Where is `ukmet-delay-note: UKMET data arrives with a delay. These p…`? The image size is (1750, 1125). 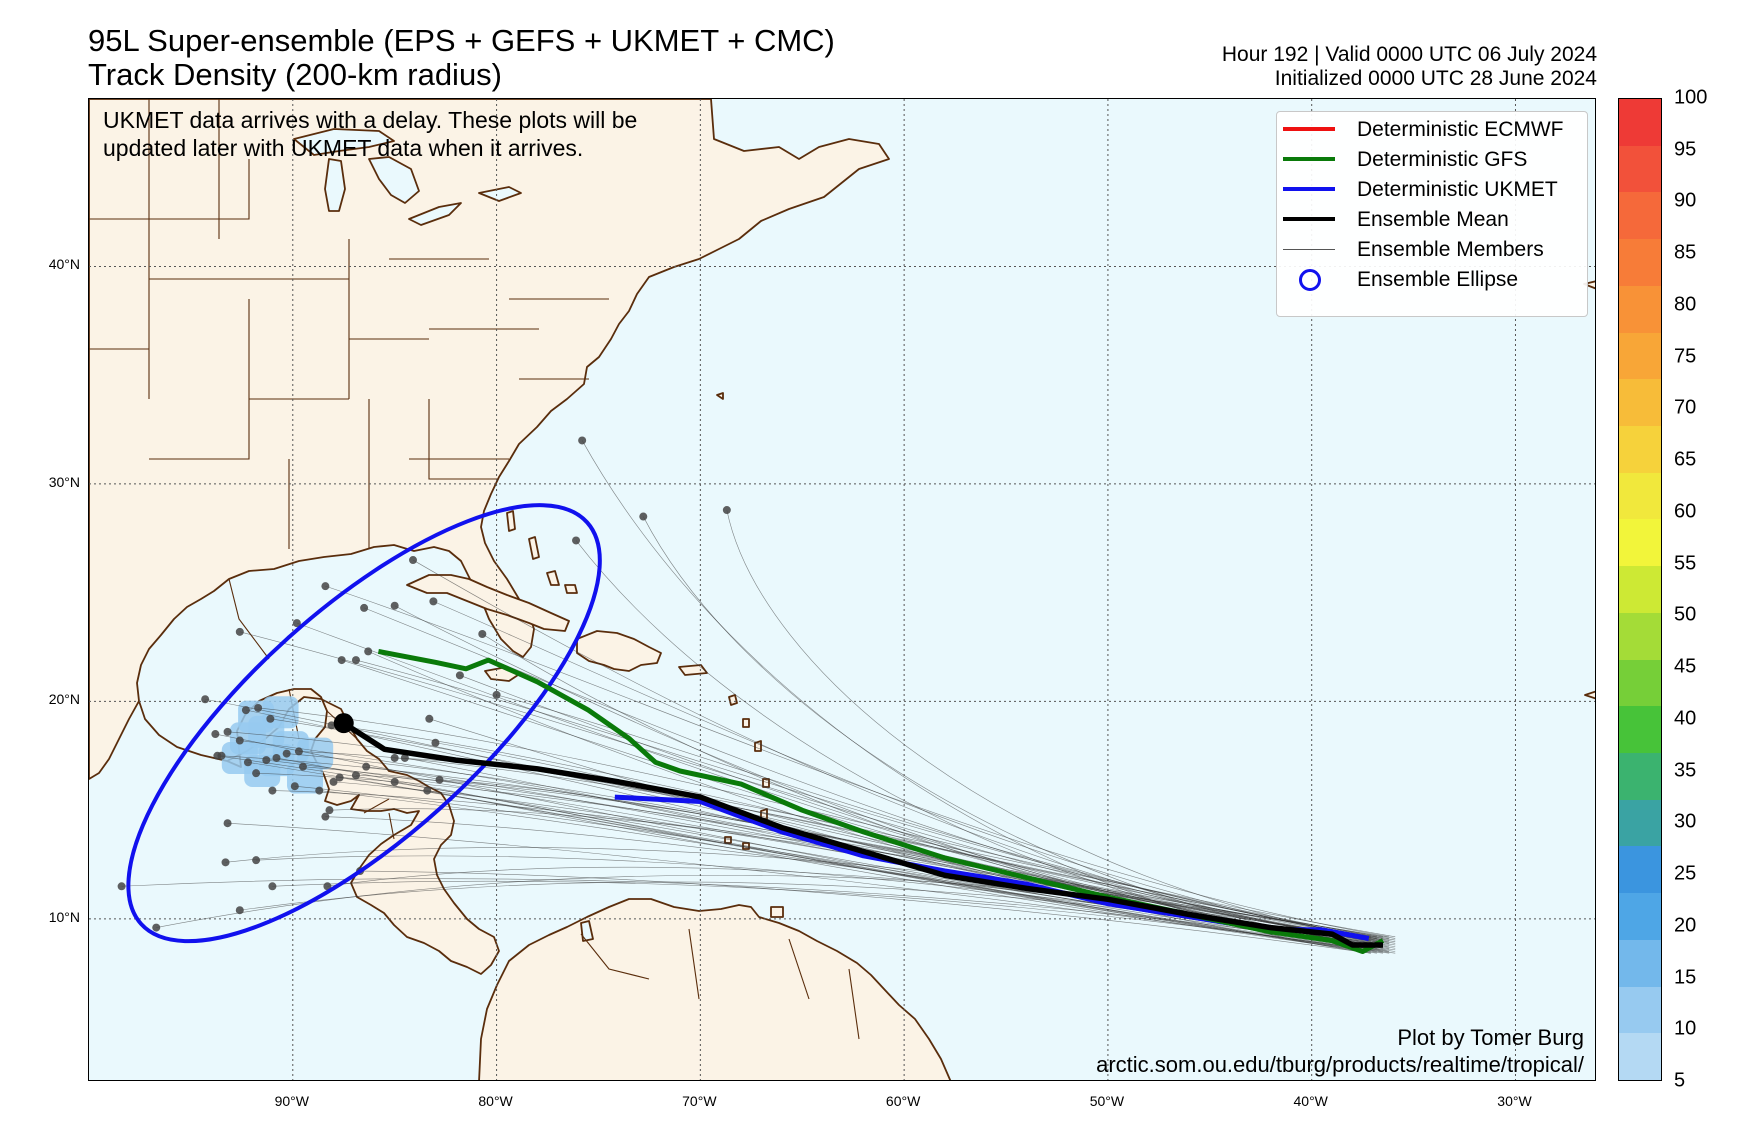
ukmet-delay-note: UKMET data arrives with a delay. These p… is located at coordinates (370, 134).